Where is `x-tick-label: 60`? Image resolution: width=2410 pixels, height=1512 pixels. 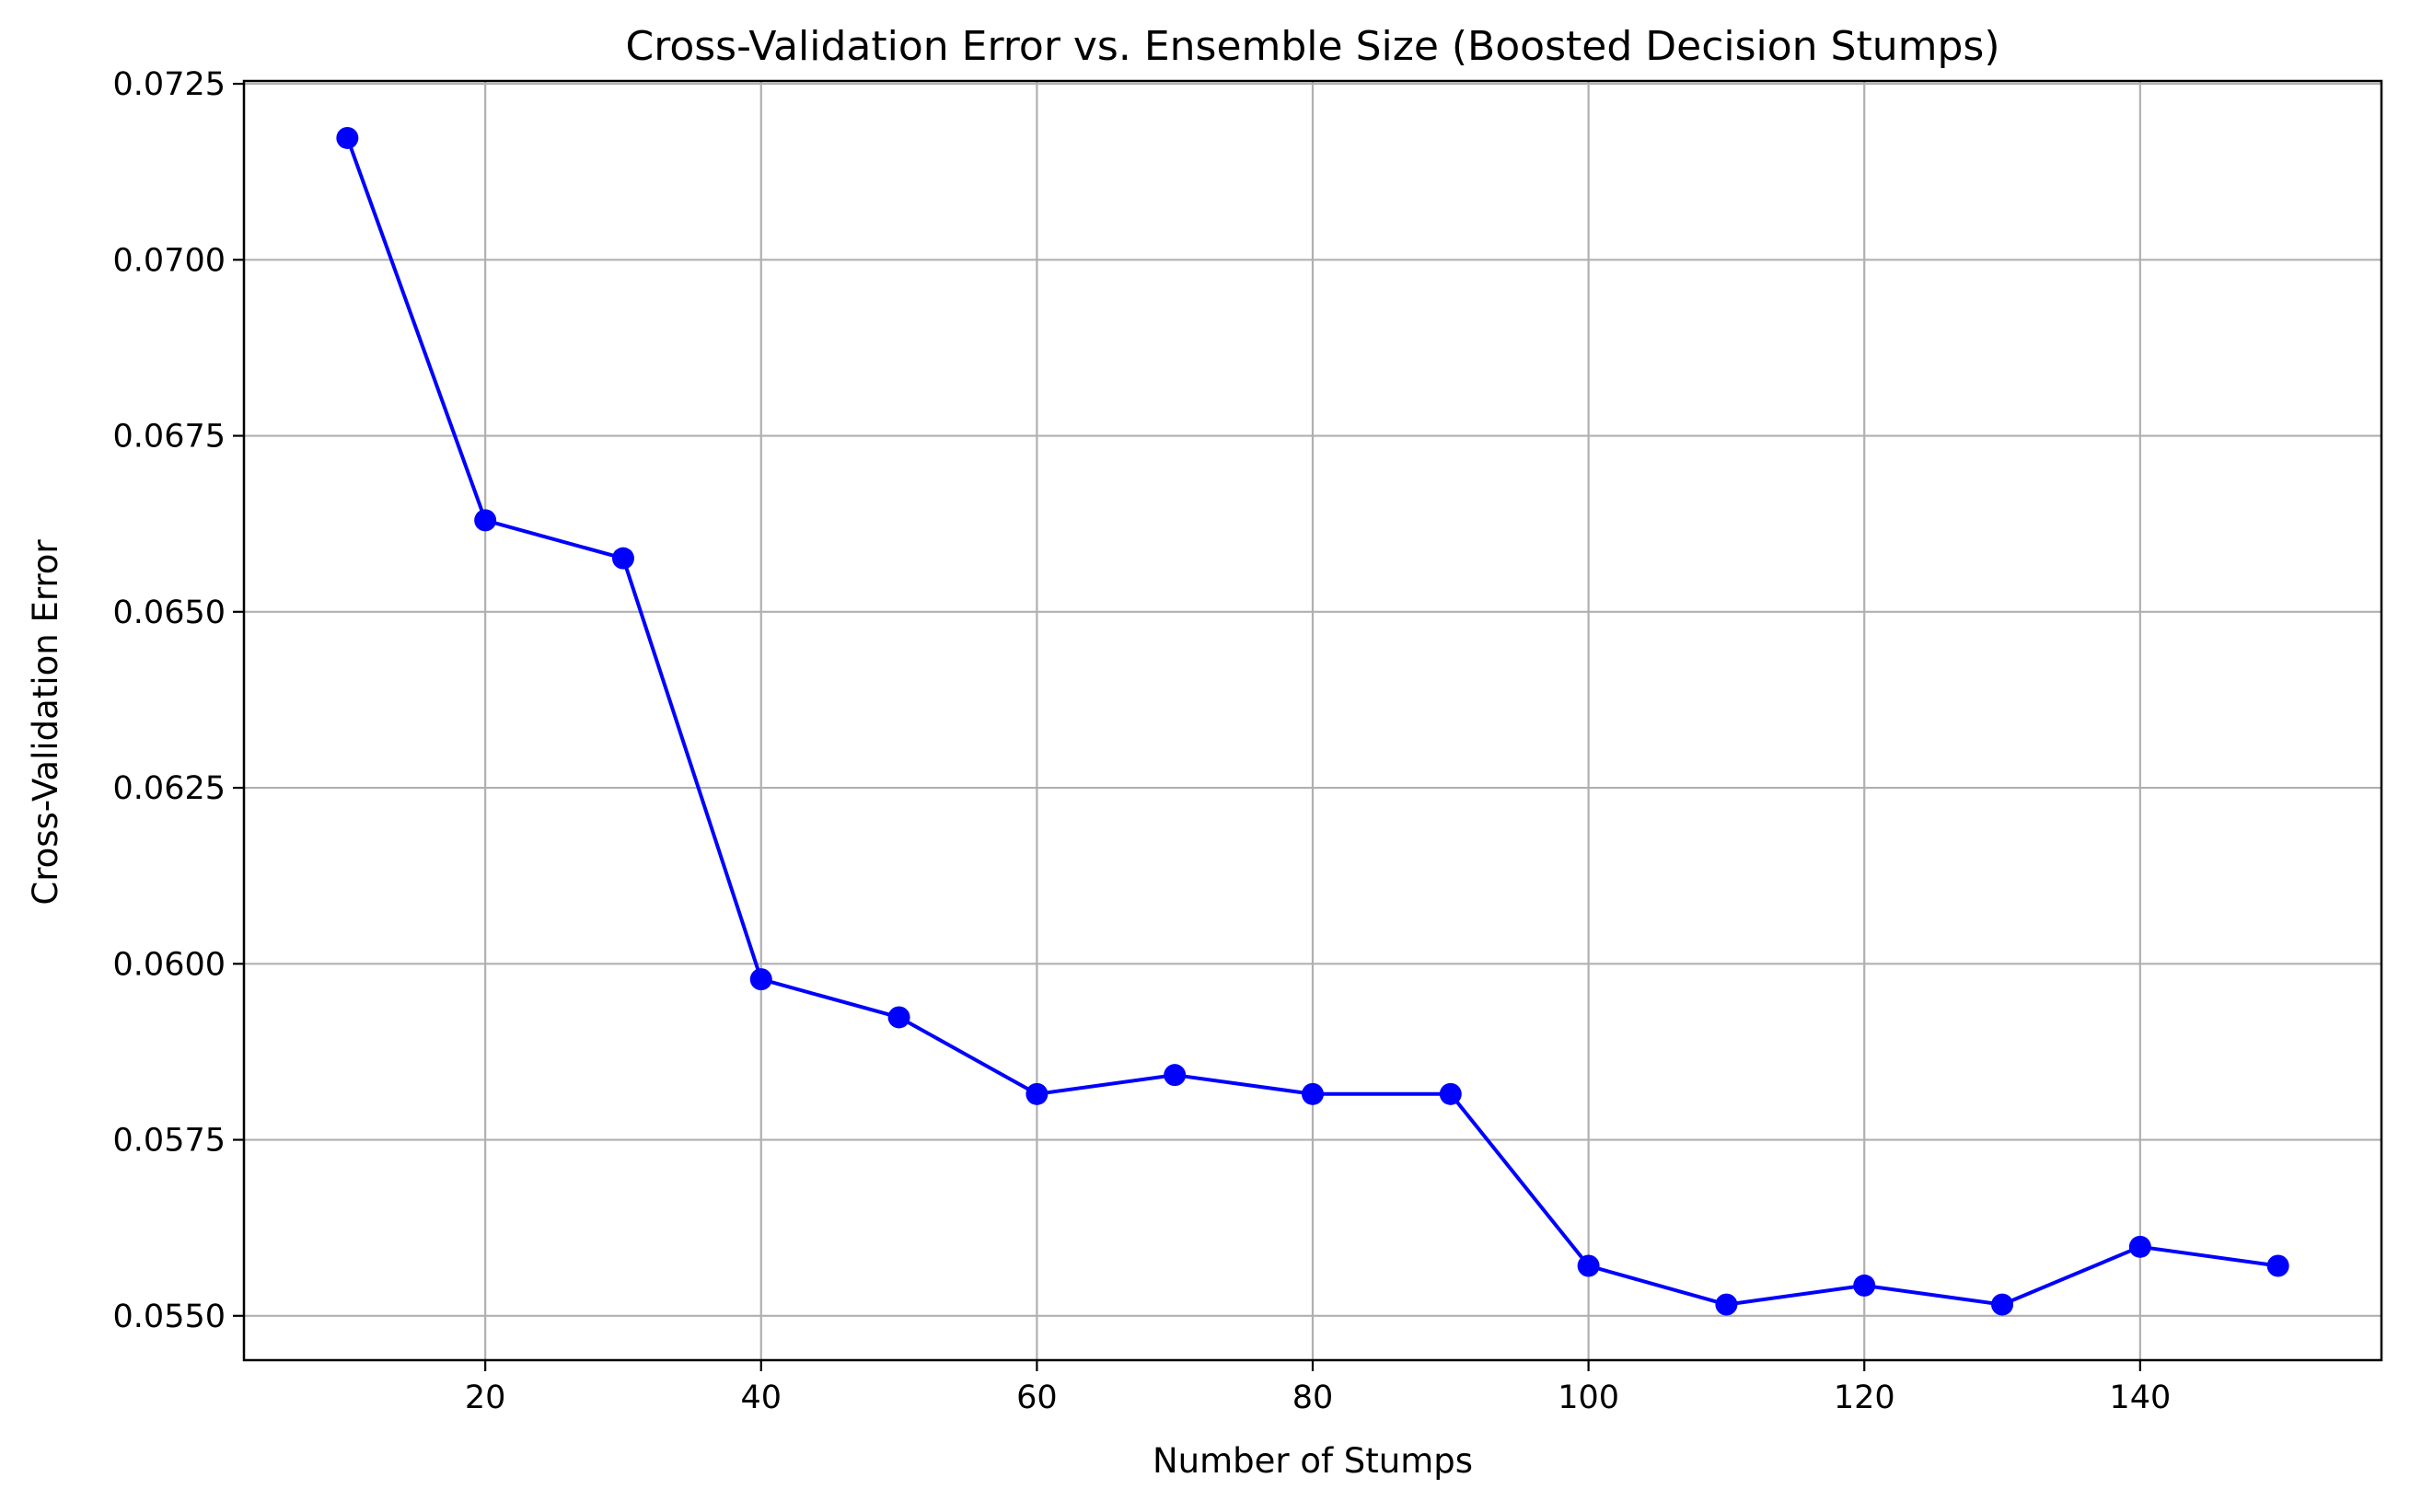 x-tick-label: 60 is located at coordinates (1037, 1397).